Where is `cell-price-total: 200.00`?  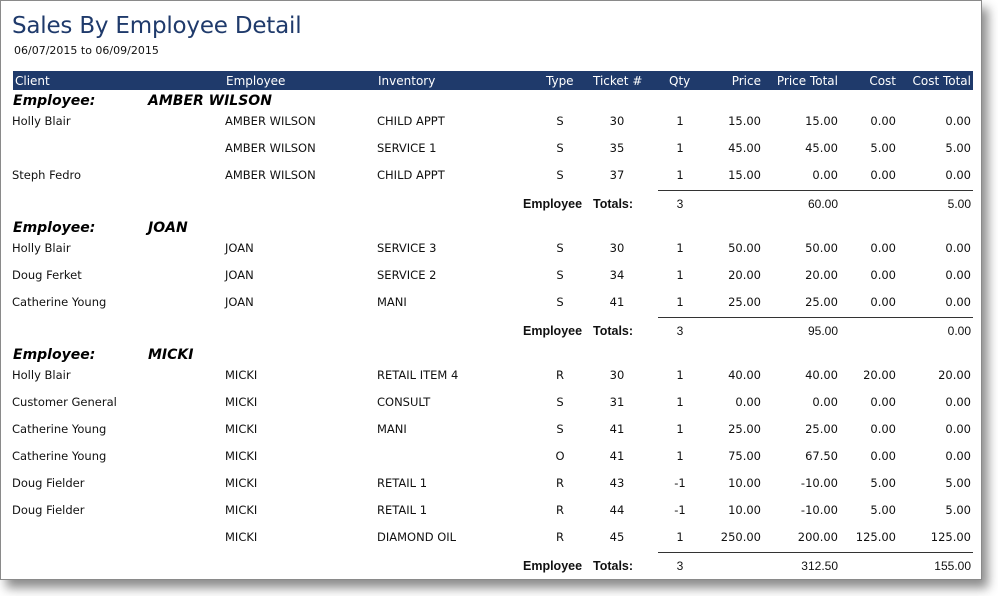 cell-price-total: 200.00 is located at coordinates (817, 537).